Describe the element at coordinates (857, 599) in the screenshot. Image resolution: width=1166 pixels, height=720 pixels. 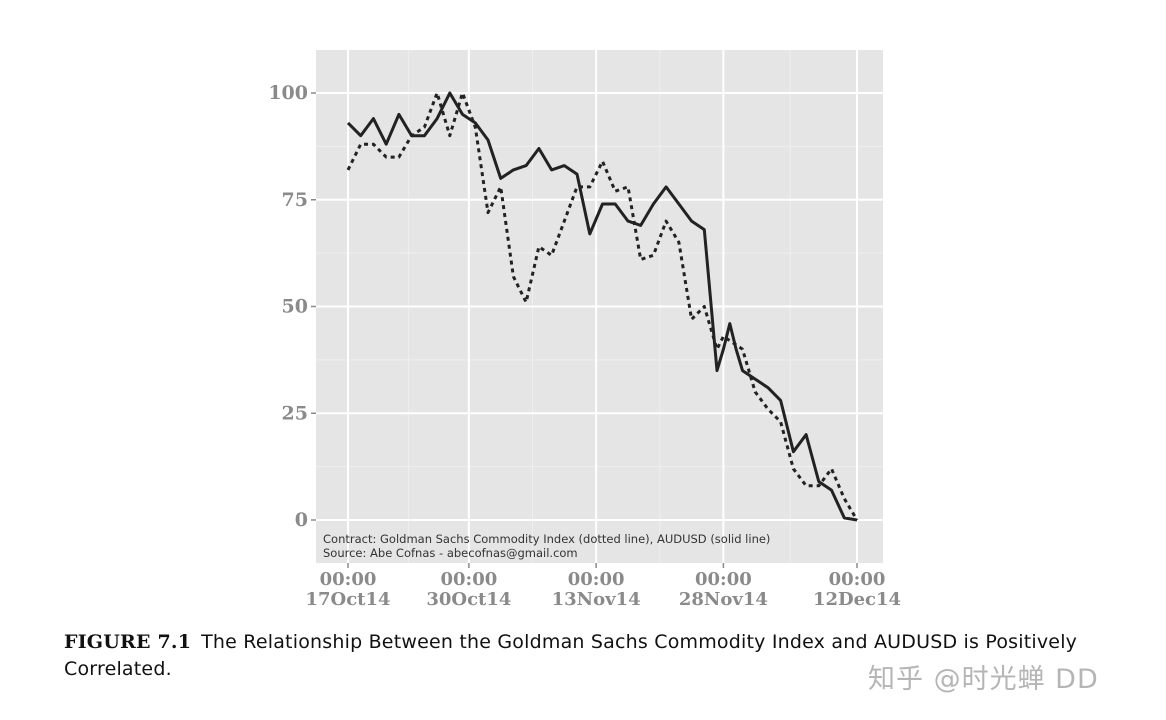
I see `x-tick-label-date: 12Dec14` at that location.